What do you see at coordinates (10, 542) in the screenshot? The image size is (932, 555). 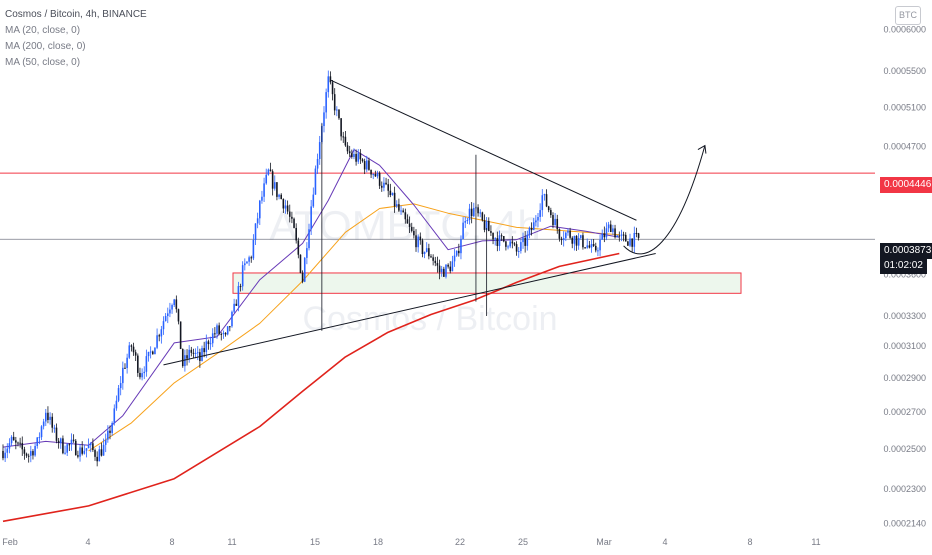 I see `x-tick-label: Feb` at bounding box center [10, 542].